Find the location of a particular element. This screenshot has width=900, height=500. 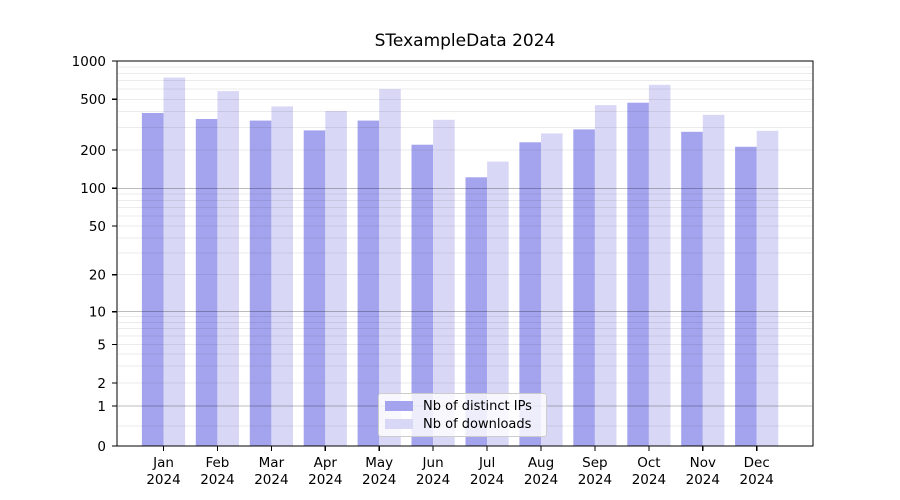

x-tick-label-month-apr: Apr is located at coordinates (326, 463).